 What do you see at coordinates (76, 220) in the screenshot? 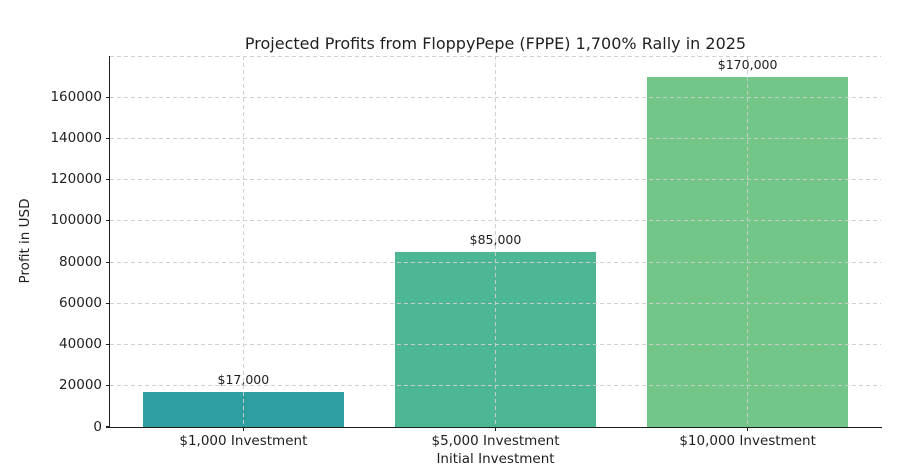
I see `y-tick-label: 100000` at bounding box center [76, 220].